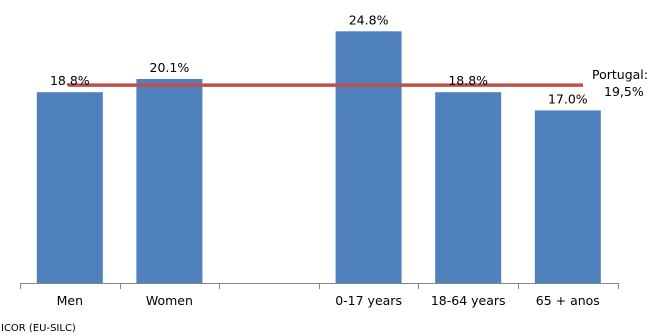 This screenshot has height=335, width=656. What do you see at coordinates (328, 300) in the screenshot?
I see `category-labels: Men Women 0-17 years 18-64 years 65 + anos` at bounding box center [328, 300].